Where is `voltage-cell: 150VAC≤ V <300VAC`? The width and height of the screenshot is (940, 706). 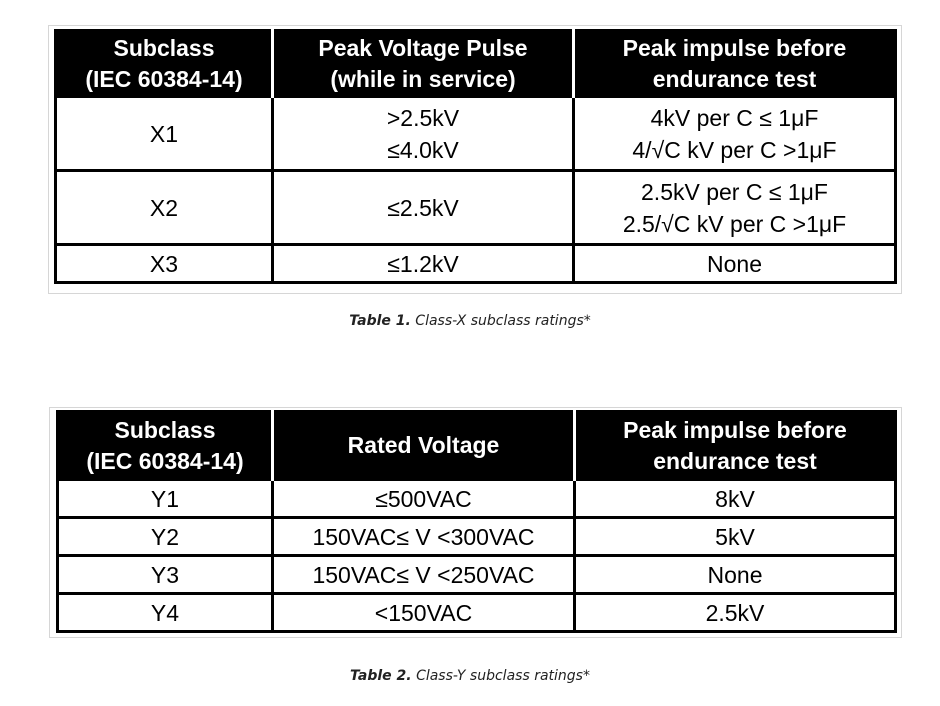
voltage-cell: 150VAC≤ V <300VAC is located at coordinates (423, 536).